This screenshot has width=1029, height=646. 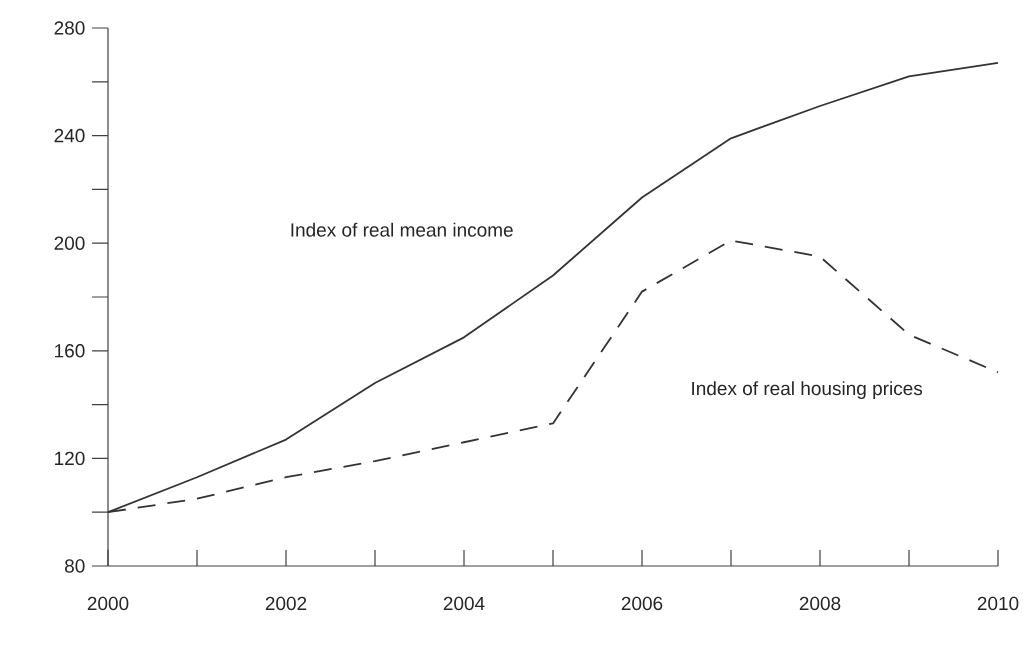 I want to click on y-tick-label: 240, so click(x=69, y=135).